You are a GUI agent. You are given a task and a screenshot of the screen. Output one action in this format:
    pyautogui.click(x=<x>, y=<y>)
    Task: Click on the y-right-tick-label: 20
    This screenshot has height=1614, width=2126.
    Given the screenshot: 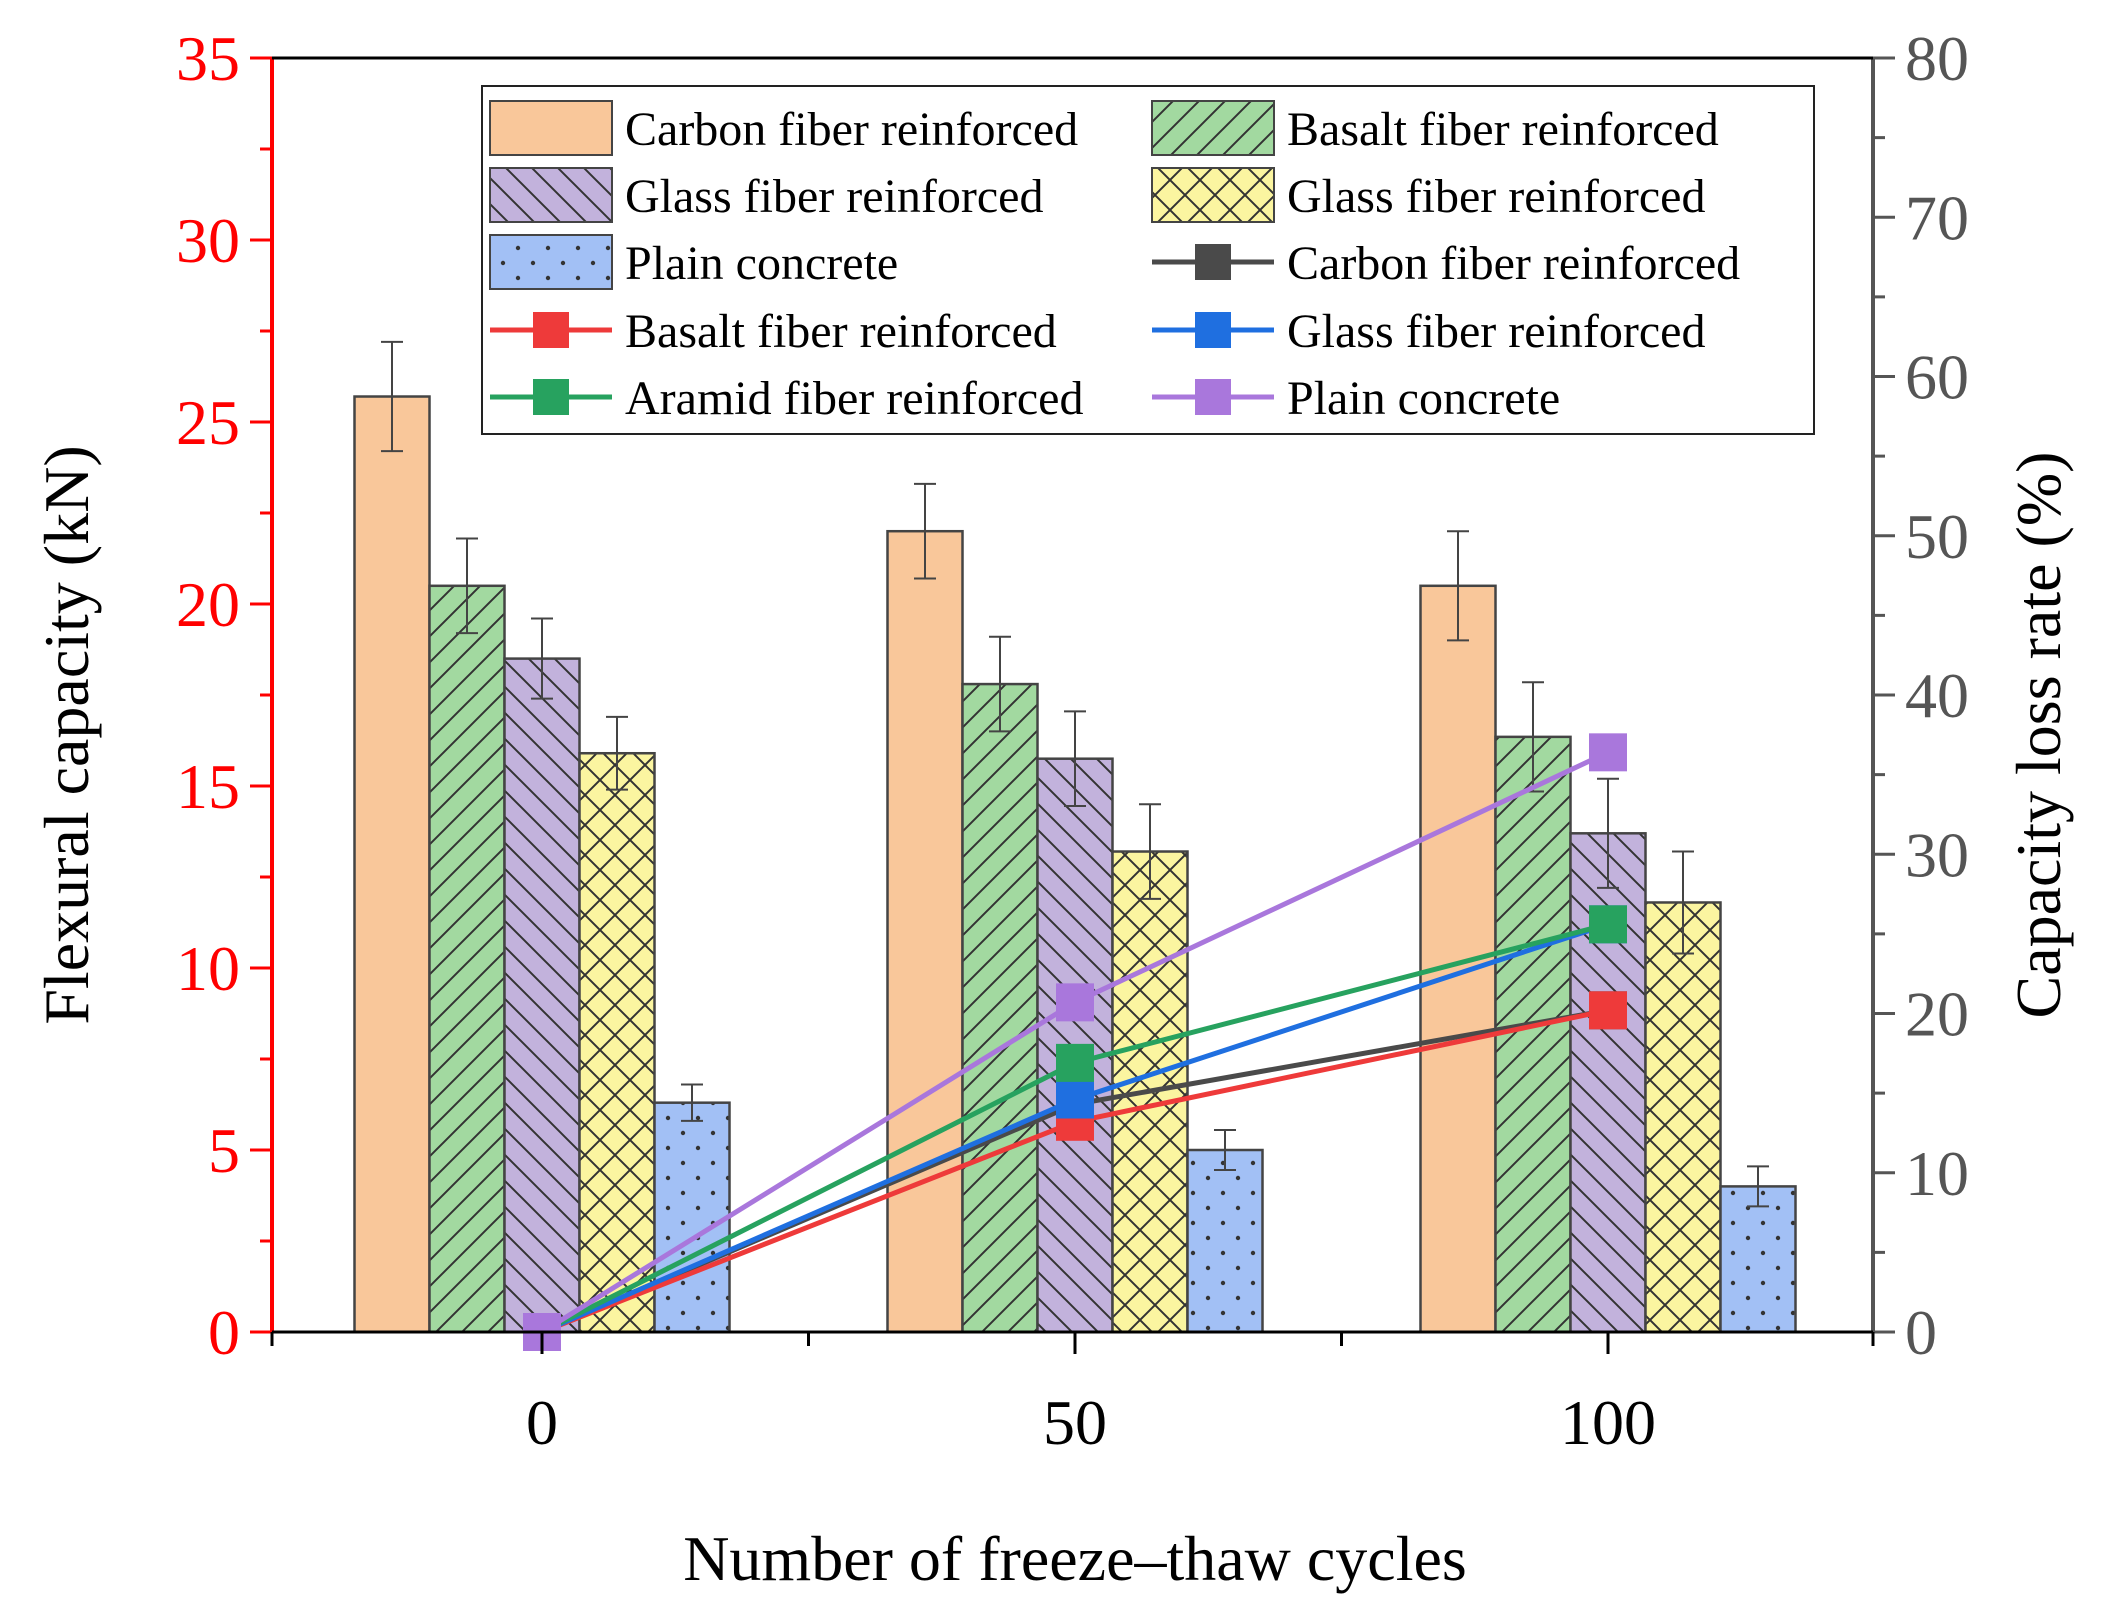 What is the action you would take?
    pyautogui.click(x=1937, y=1014)
    